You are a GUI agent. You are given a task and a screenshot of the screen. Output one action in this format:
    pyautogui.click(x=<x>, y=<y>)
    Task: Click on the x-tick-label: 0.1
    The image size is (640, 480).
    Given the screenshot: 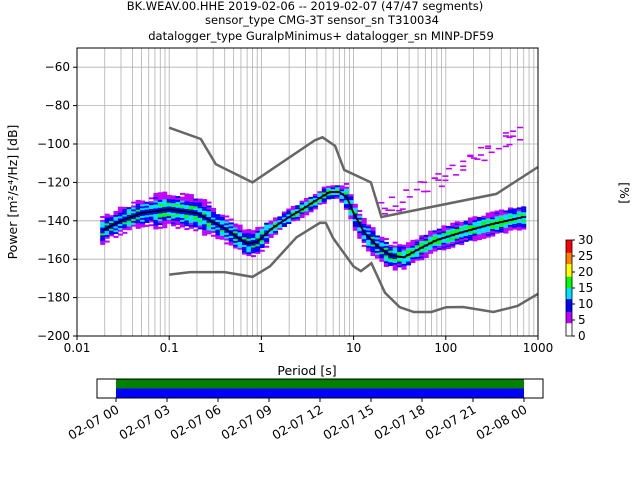 What is the action you would take?
    pyautogui.click(x=169, y=348)
    